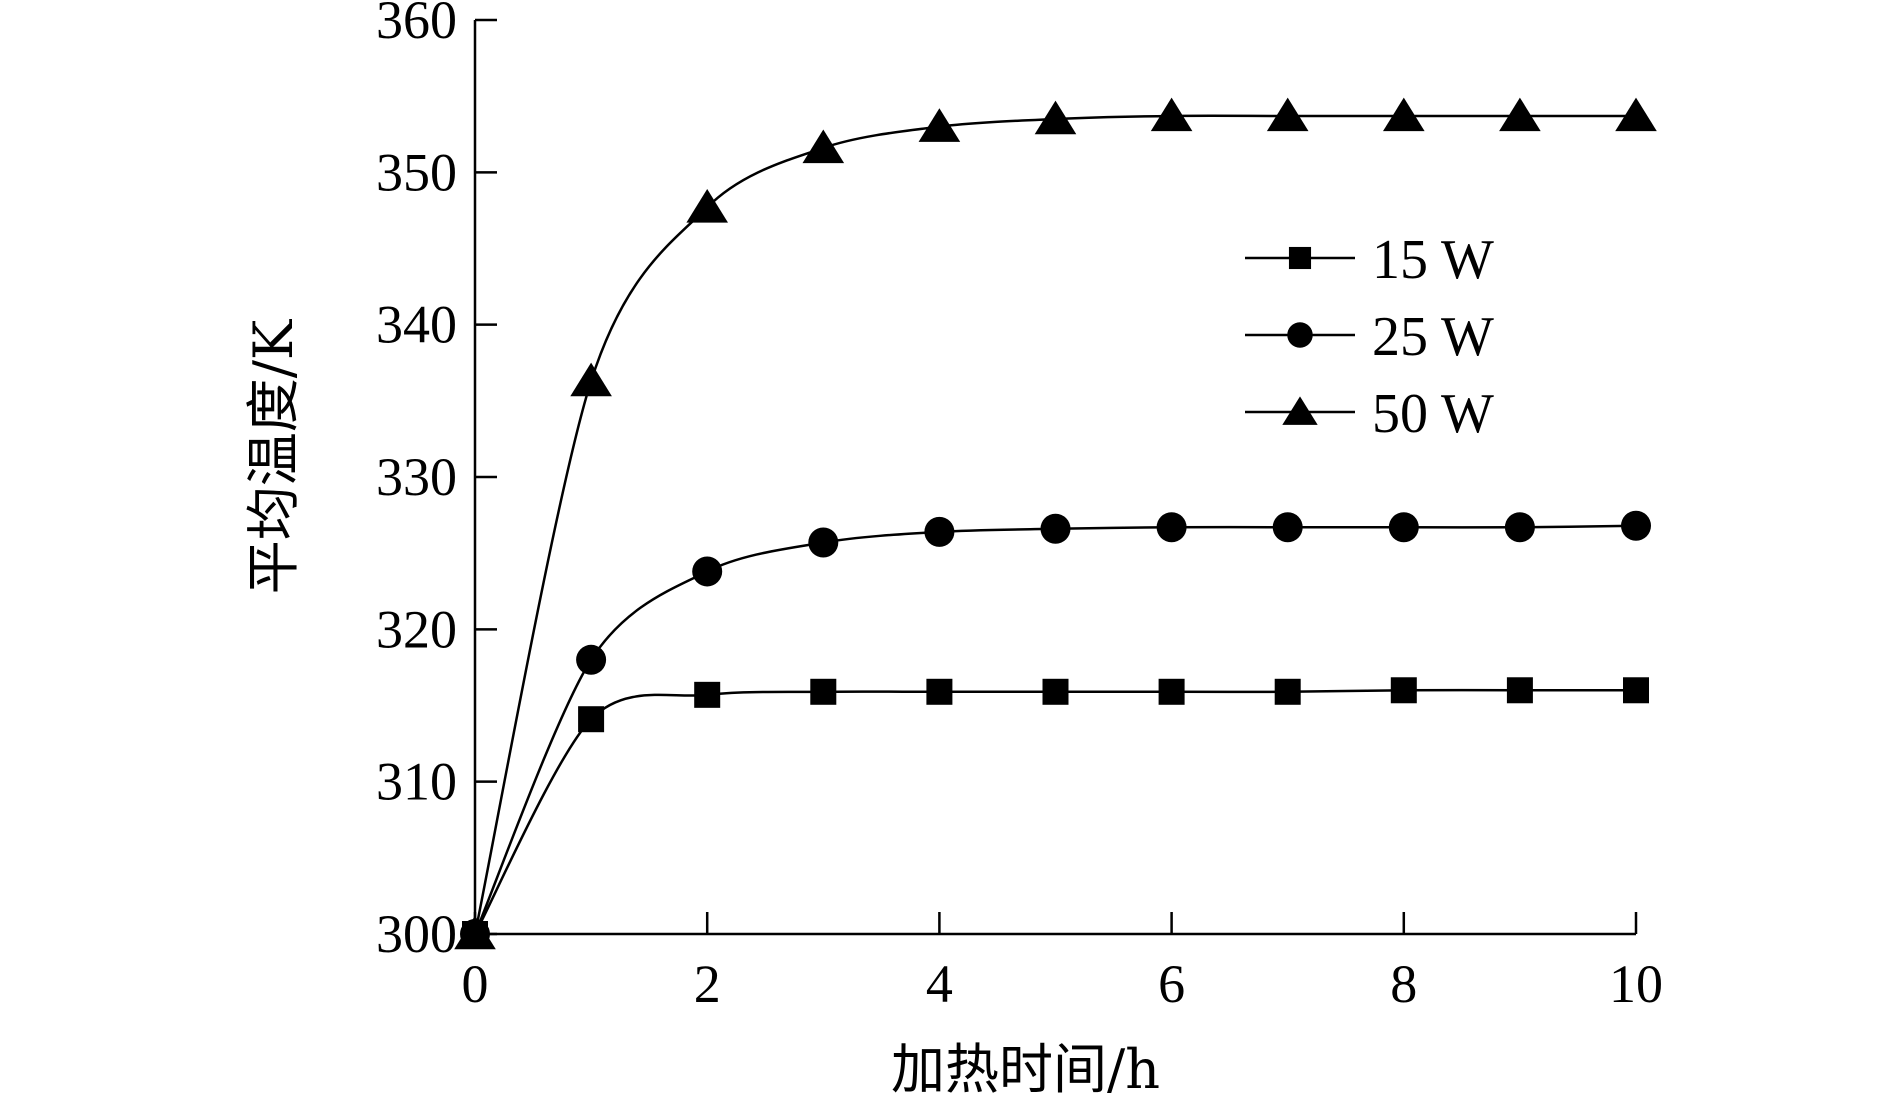 This screenshot has width=1889, height=1095. What do you see at coordinates (1636, 984) in the screenshot?
I see `x-tick-label: 10` at bounding box center [1636, 984].